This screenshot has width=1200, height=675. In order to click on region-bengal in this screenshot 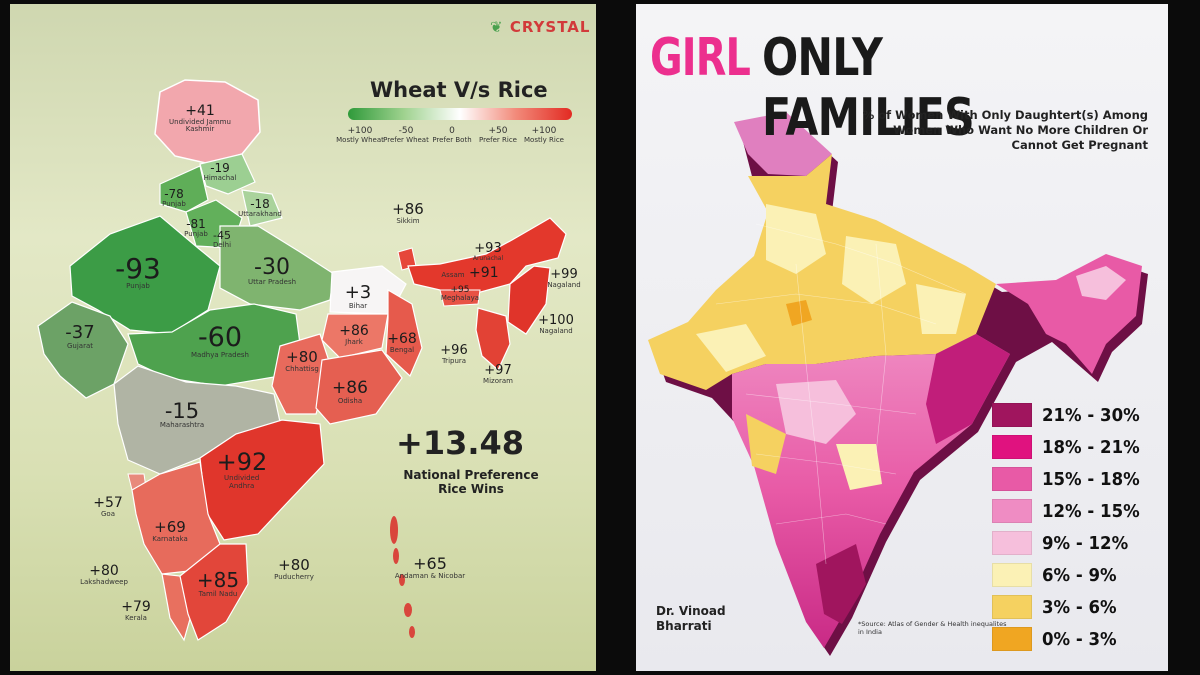, I will do `click(404, 333)`.